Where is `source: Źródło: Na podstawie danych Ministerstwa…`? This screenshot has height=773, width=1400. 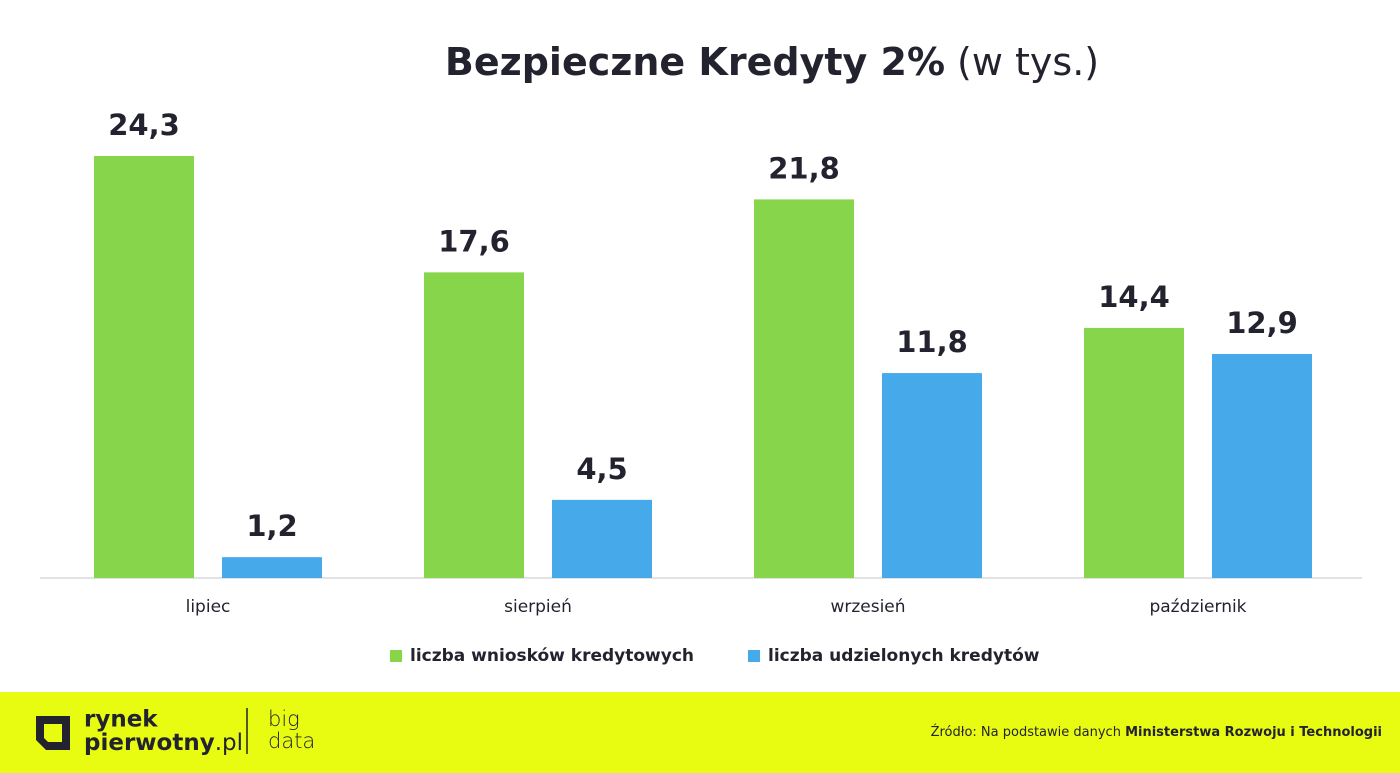
source: Źródło: Na podstawie danych Ministerstwa… is located at coordinates (1156, 732).